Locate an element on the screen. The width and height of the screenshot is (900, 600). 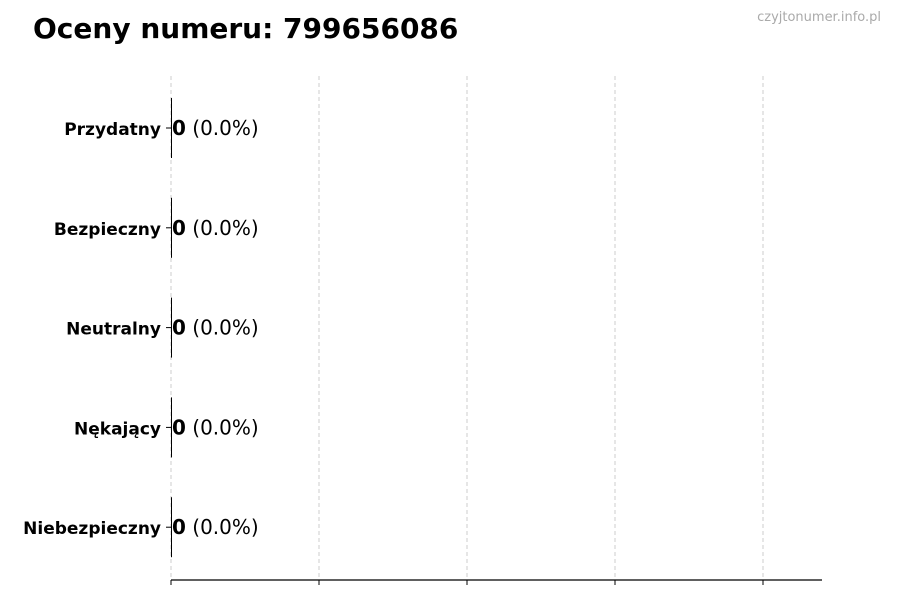
category-label: Bezpieczny is located at coordinates (107, 230).